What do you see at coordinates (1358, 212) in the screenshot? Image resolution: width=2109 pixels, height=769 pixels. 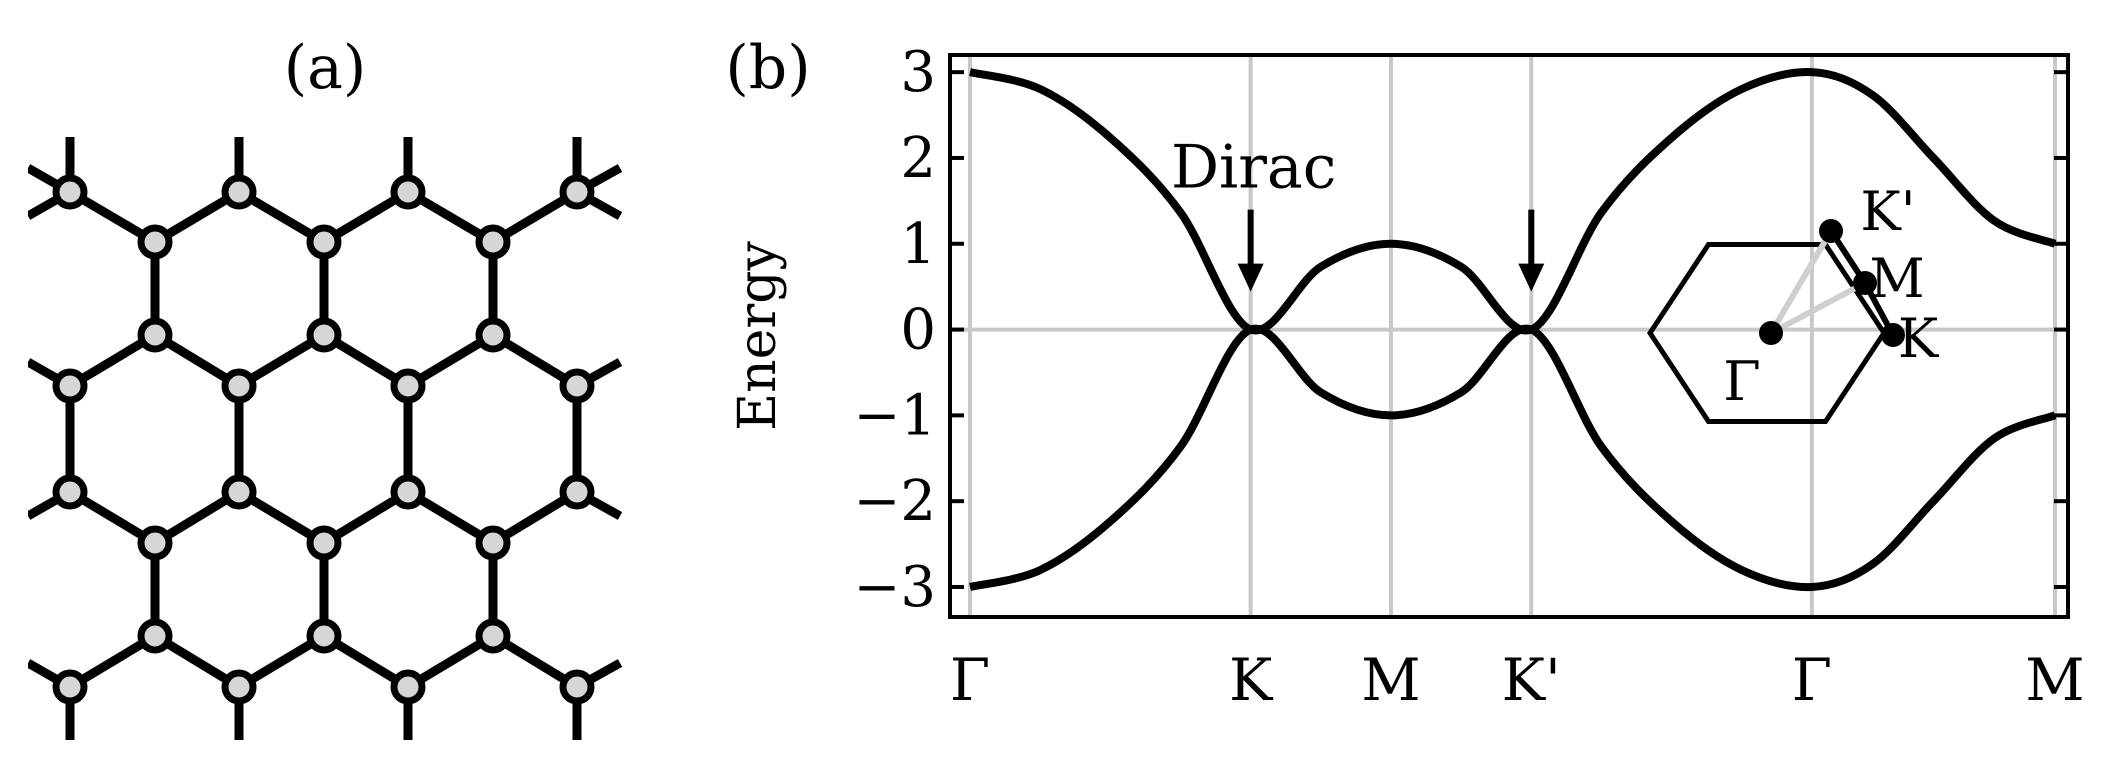 I see `annotations: Dirac` at bounding box center [1358, 212].